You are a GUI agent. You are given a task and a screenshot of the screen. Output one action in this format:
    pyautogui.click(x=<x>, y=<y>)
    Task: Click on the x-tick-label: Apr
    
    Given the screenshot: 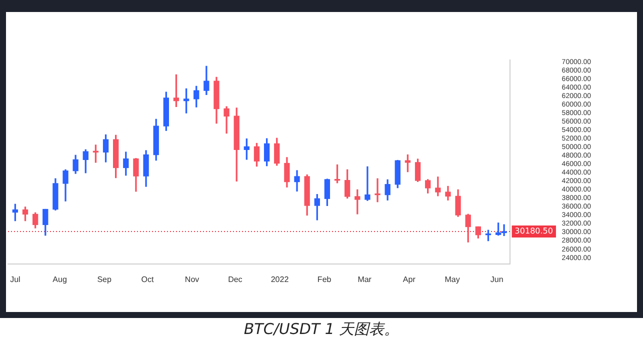 What is the action you would take?
    pyautogui.click(x=409, y=279)
    